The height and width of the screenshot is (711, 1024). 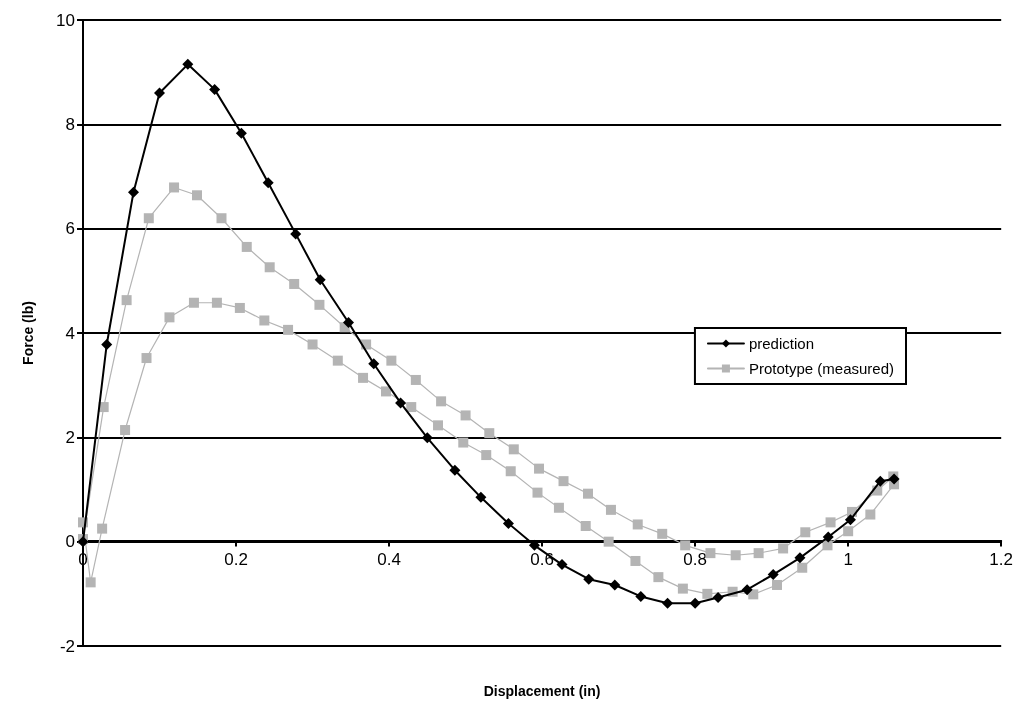 I want to click on y-tick-label: 4, so click(x=70, y=333).